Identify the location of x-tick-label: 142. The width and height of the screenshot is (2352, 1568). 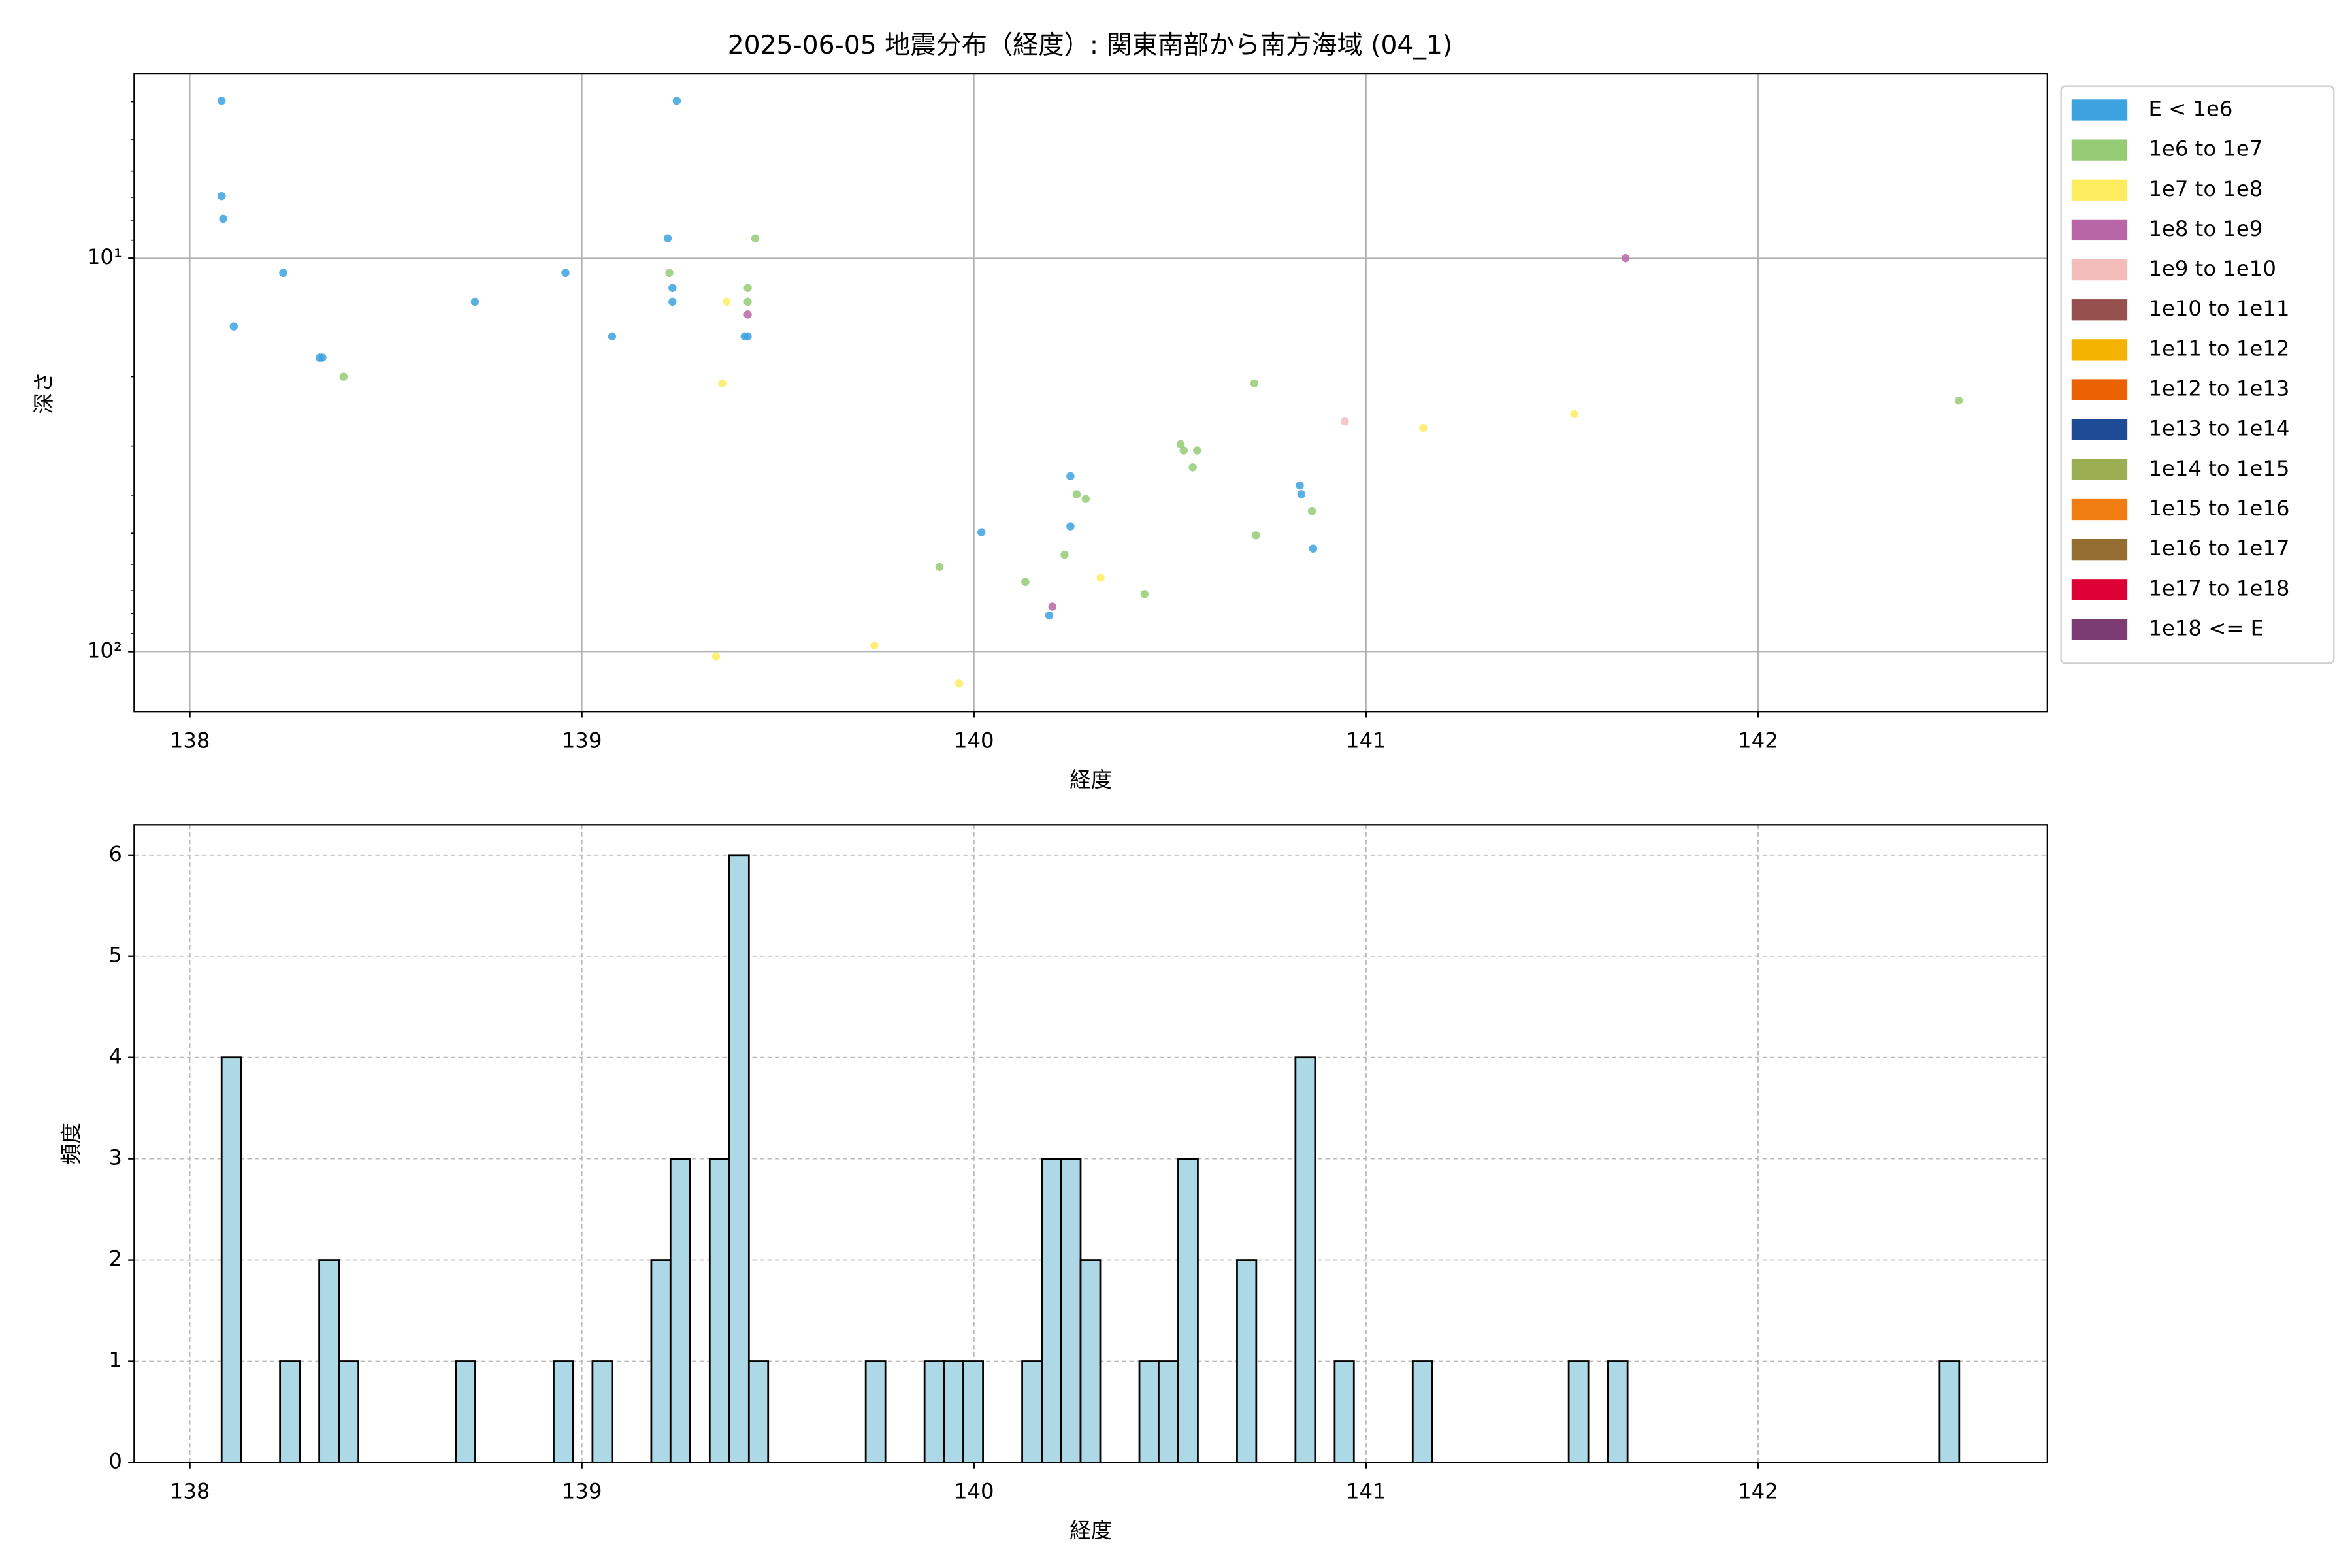
(1758, 740).